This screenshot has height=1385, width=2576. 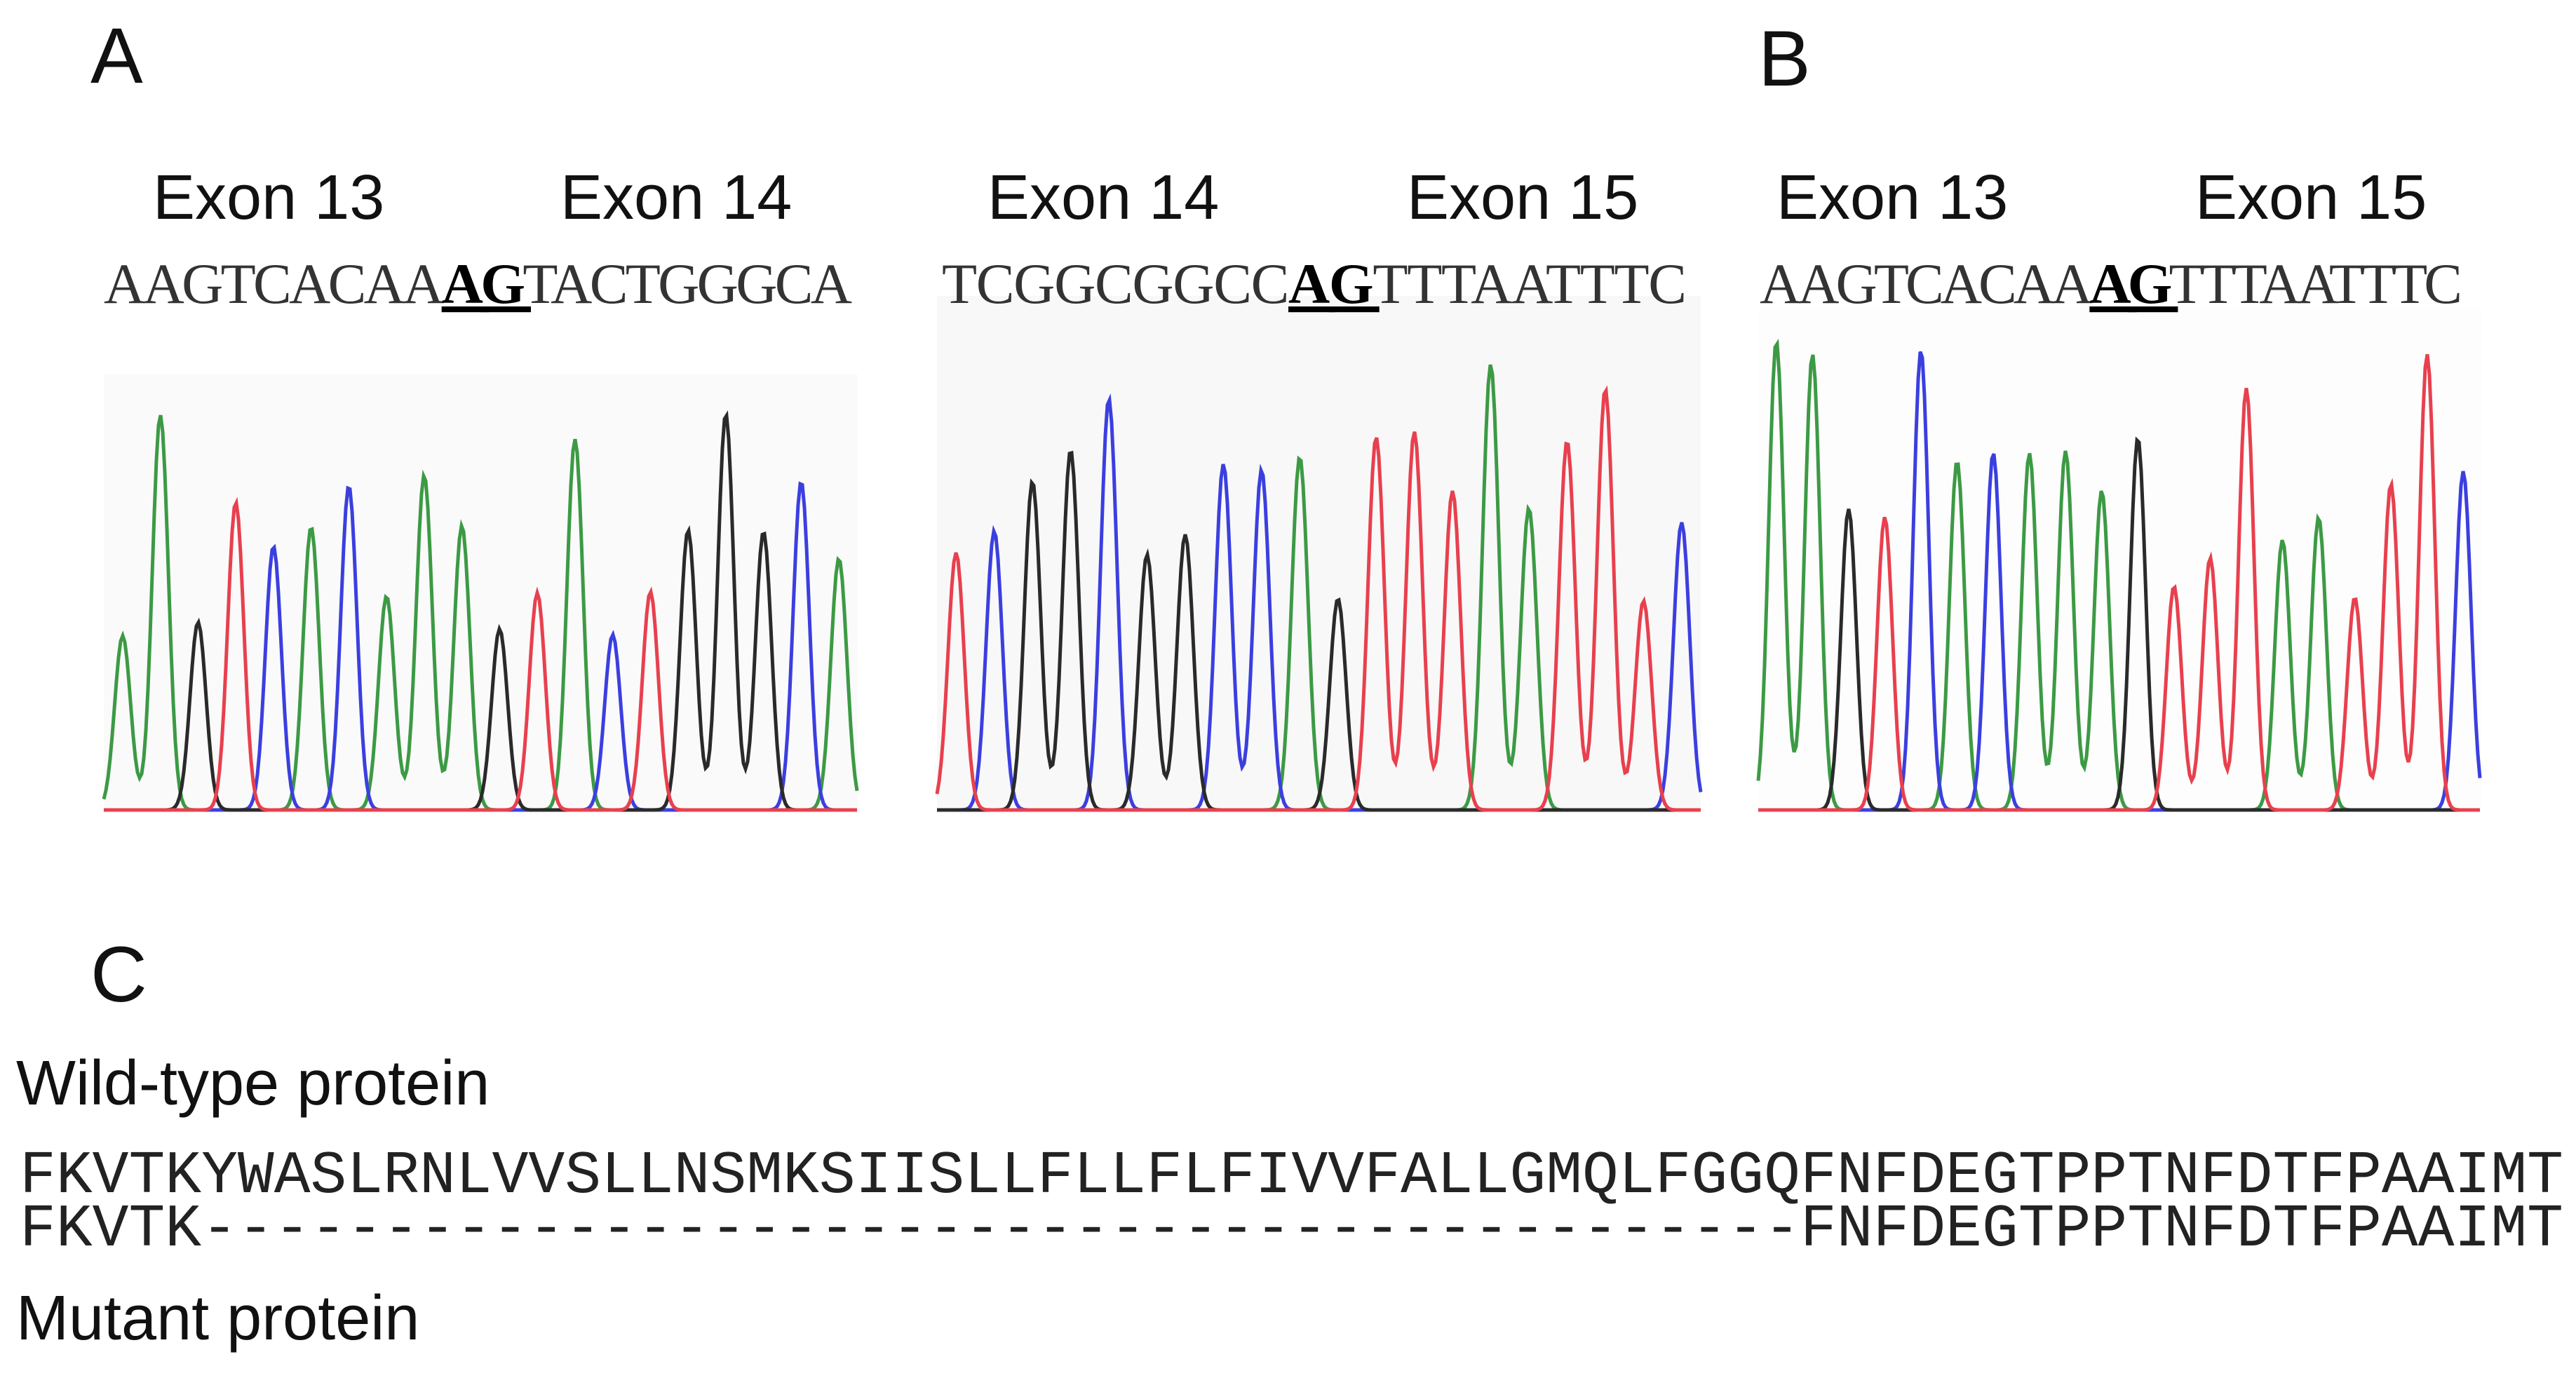 I want to click on seq-part: TCGGCGGCC, so click(x=1118, y=284).